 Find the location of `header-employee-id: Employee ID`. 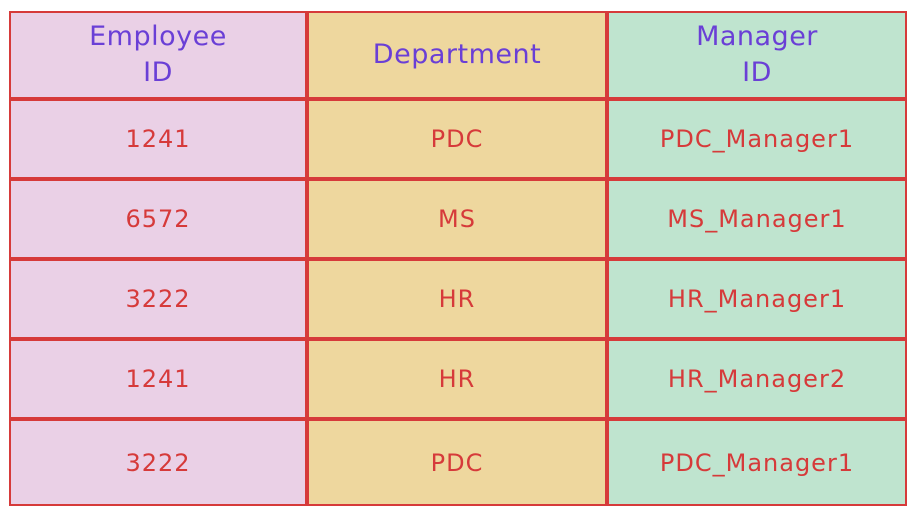

header-employee-id: Employee ID is located at coordinates (158, 55).